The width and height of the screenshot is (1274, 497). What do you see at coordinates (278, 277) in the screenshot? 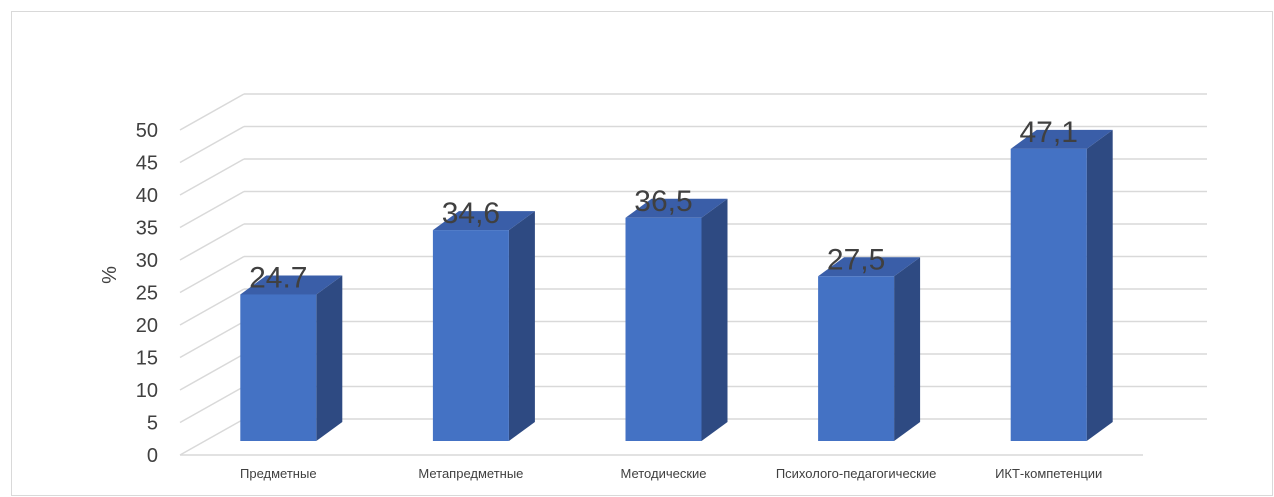
I see `bar-value-label: 24.7` at bounding box center [278, 277].